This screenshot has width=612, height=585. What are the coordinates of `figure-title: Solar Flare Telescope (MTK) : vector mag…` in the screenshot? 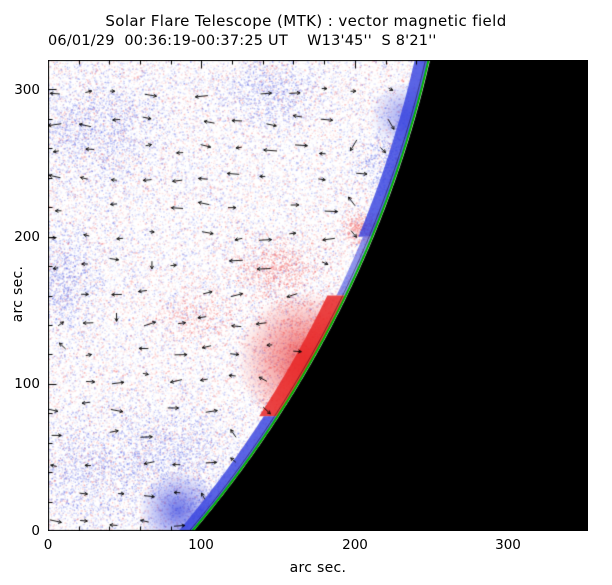 It's located at (306, 21).